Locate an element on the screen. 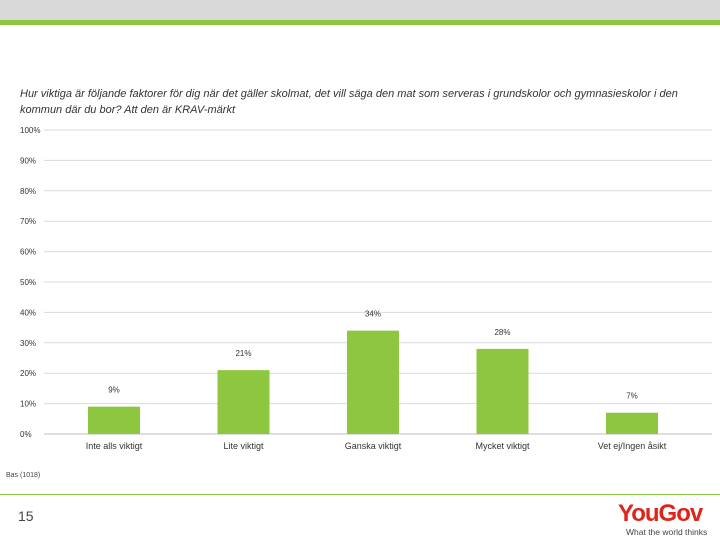 The height and width of the screenshot is (540, 720). header-accent-stripe is located at coordinates (360, 22).